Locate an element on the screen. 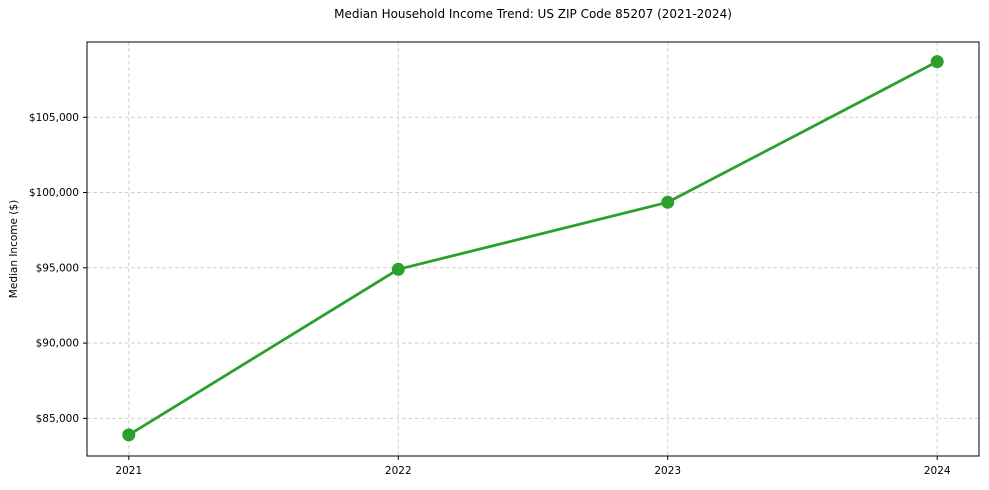  y-tick-label: $90,000 is located at coordinates (57, 344).